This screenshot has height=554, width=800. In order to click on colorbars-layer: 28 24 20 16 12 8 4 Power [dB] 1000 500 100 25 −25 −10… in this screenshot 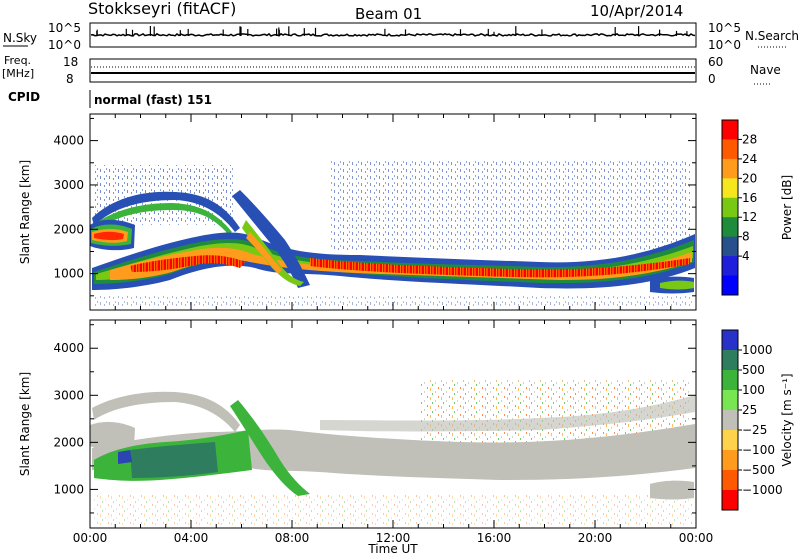, I will do `click(757, 315)`.